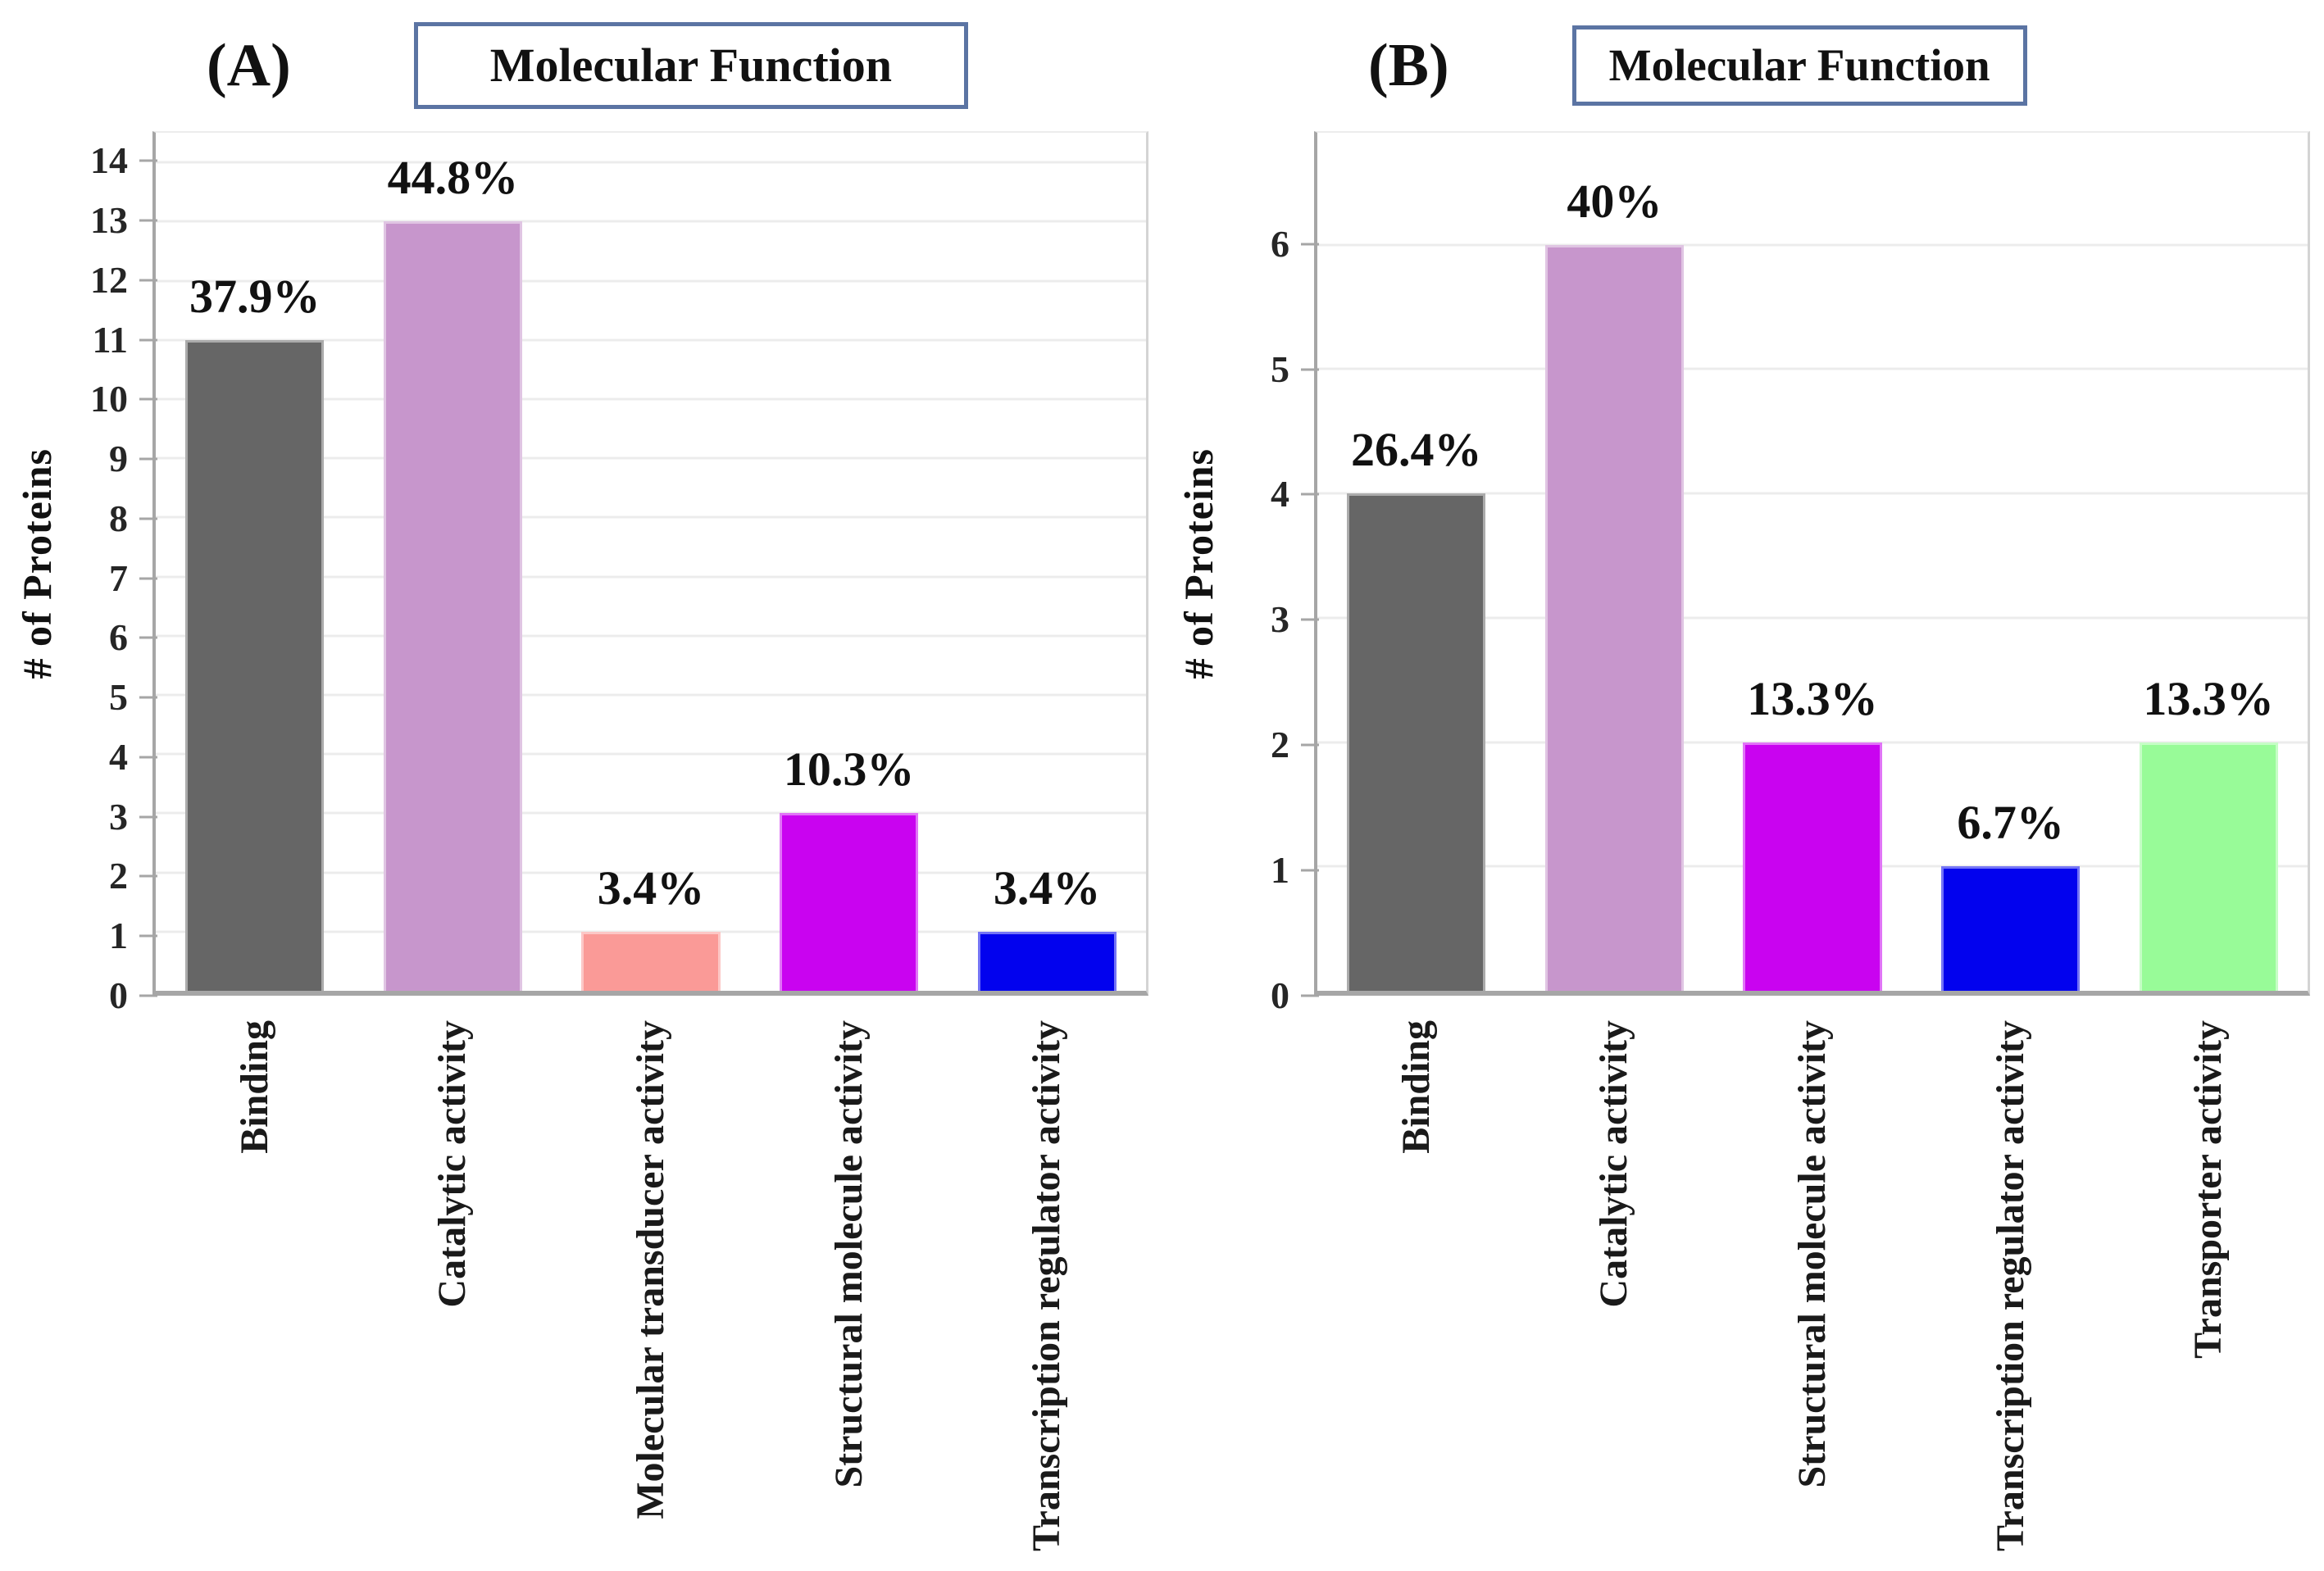  I want to click on x-axis-label: Binding, so click(1416, 1087).